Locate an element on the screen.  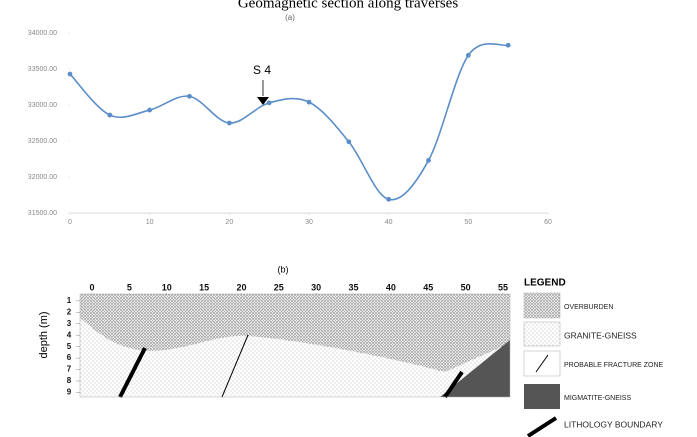
section-title: (b) is located at coordinates (283, 269).